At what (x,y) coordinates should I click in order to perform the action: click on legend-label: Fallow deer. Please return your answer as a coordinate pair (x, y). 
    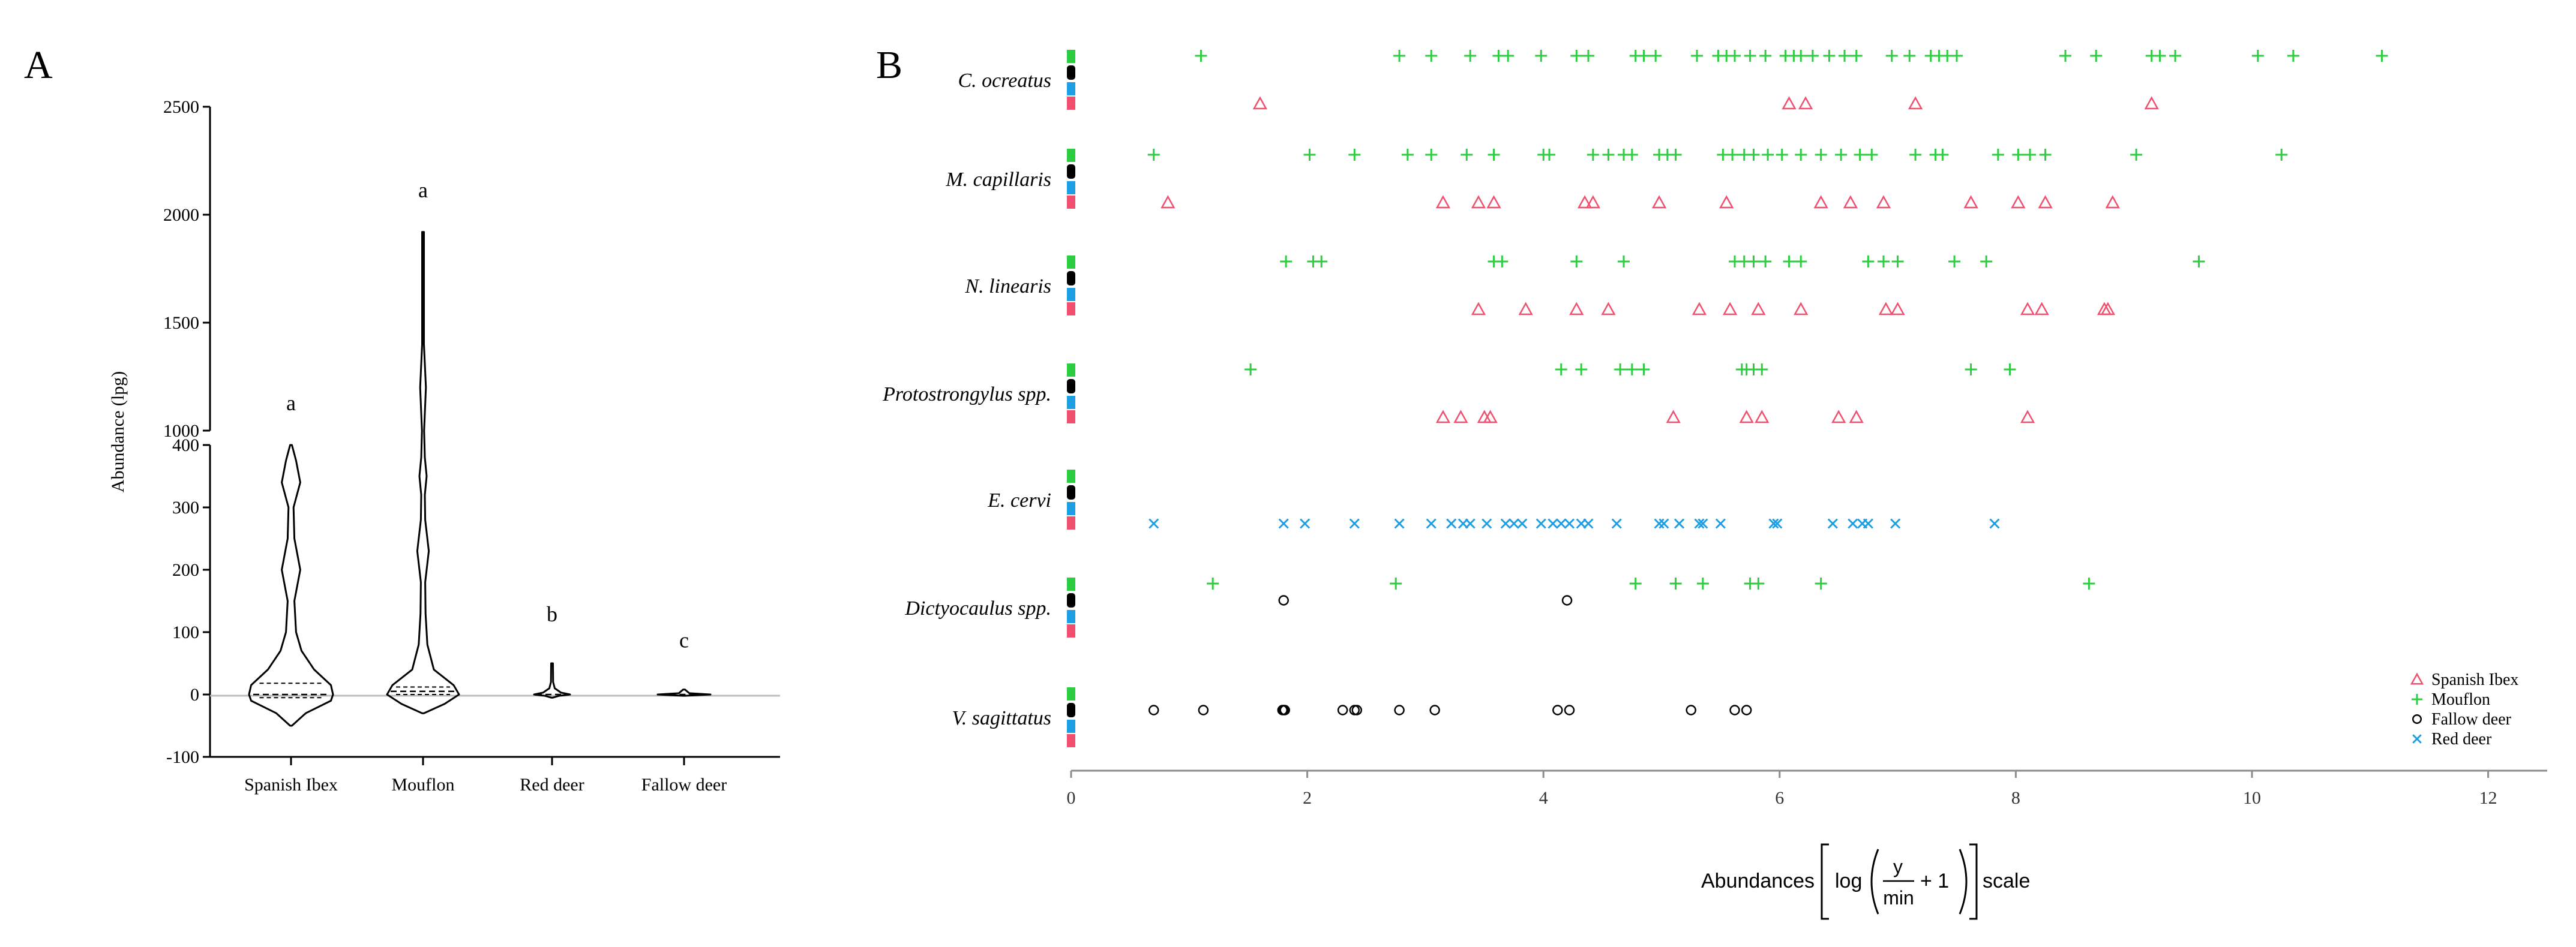
    Looking at the image, I should click on (2471, 720).